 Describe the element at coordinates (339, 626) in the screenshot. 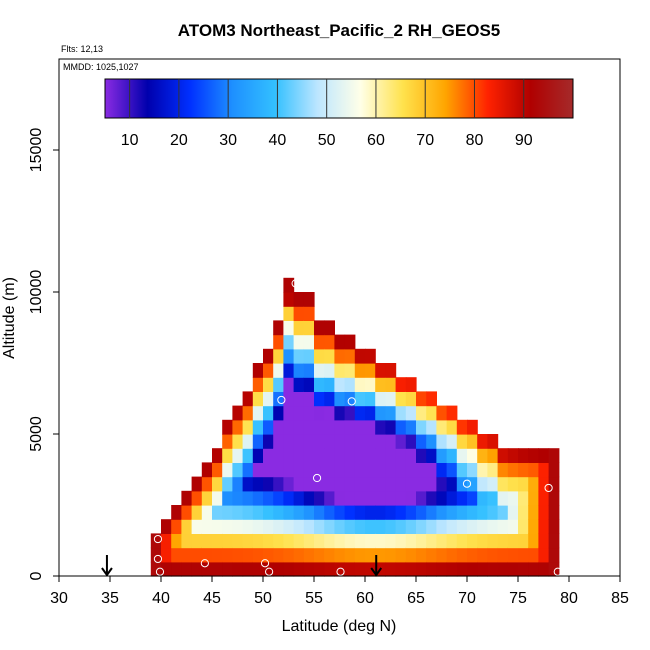

I see `x-axis-label: Latitude (deg N)` at that location.